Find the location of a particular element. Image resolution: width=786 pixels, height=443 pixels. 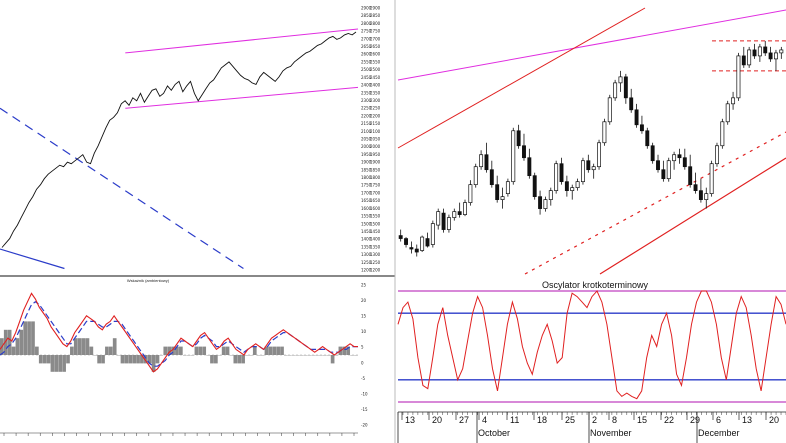

x-tick-label: 15 is located at coordinates (642, 420).